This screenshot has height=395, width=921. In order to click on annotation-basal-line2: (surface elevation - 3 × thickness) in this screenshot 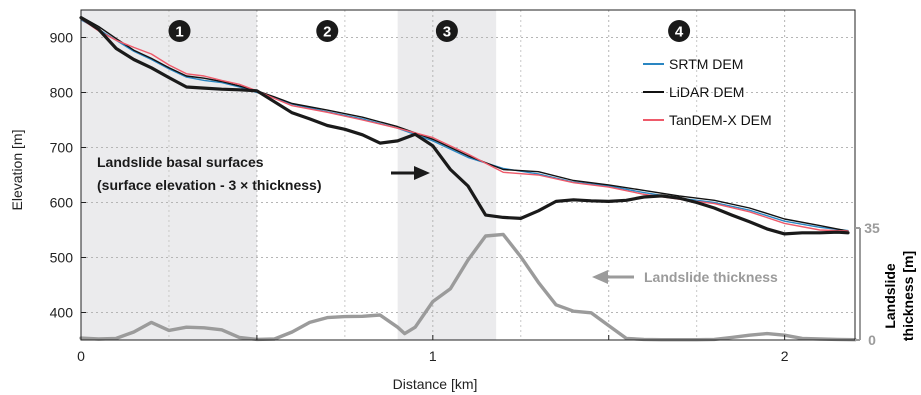, I will do `click(209, 185)`.